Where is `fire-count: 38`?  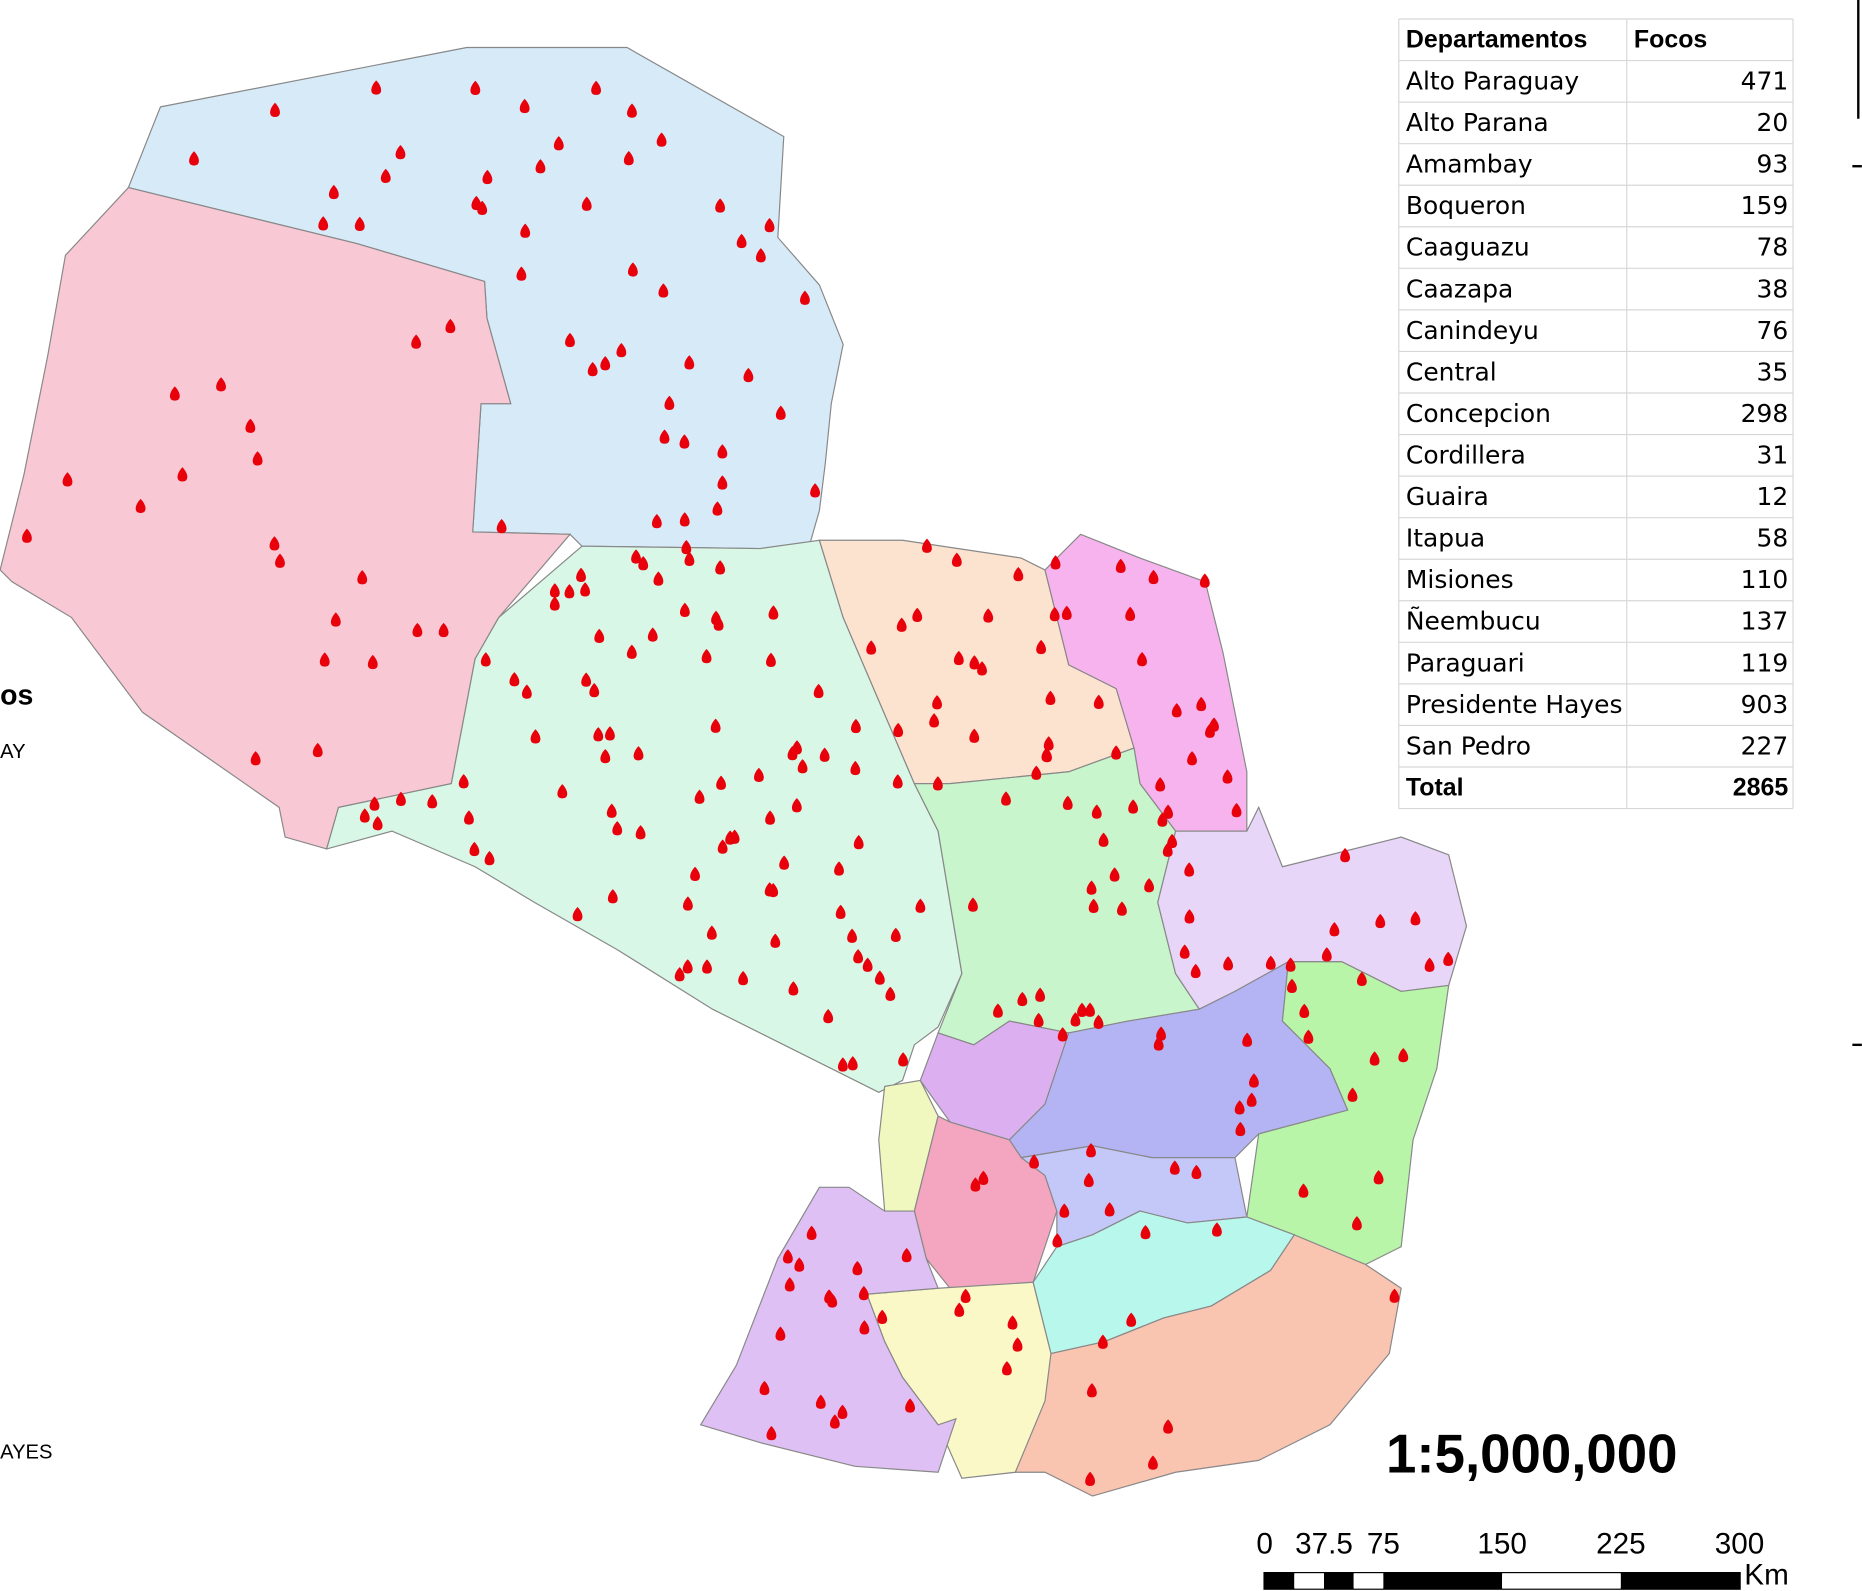 fire-count: 38 is located at coordinates (1773, 288).